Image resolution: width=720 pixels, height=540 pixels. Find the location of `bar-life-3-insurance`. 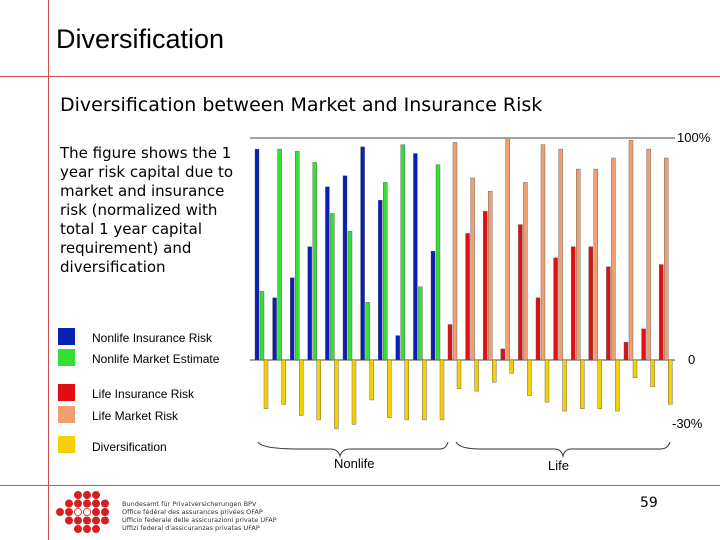

bar-life-3-insurance is located at coordinates (485, 286).